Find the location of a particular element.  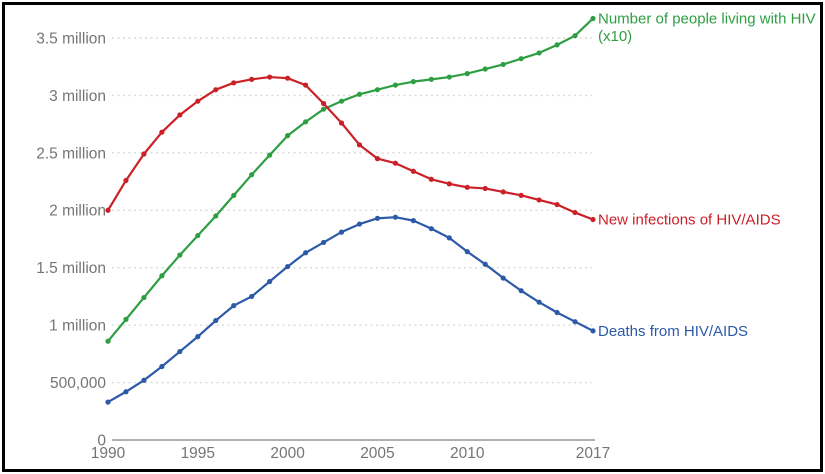

series-label: (x10) is located at coordinates (615, 36).